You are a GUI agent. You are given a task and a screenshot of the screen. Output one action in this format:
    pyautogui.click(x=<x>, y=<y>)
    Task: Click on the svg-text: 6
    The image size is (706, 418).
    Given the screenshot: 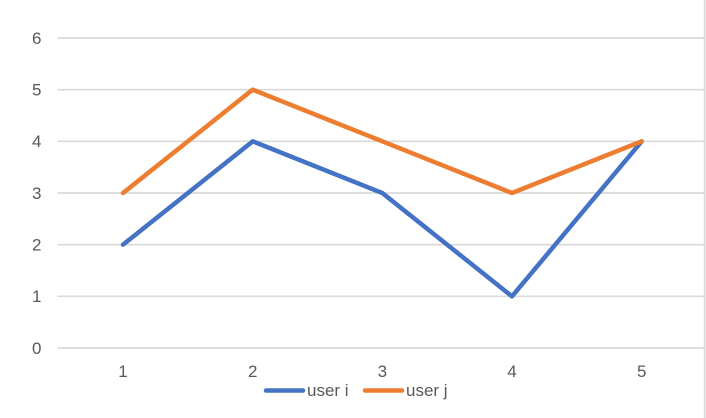 What is the action you would take?
    pyautogui.click(x=36, y=38)
    